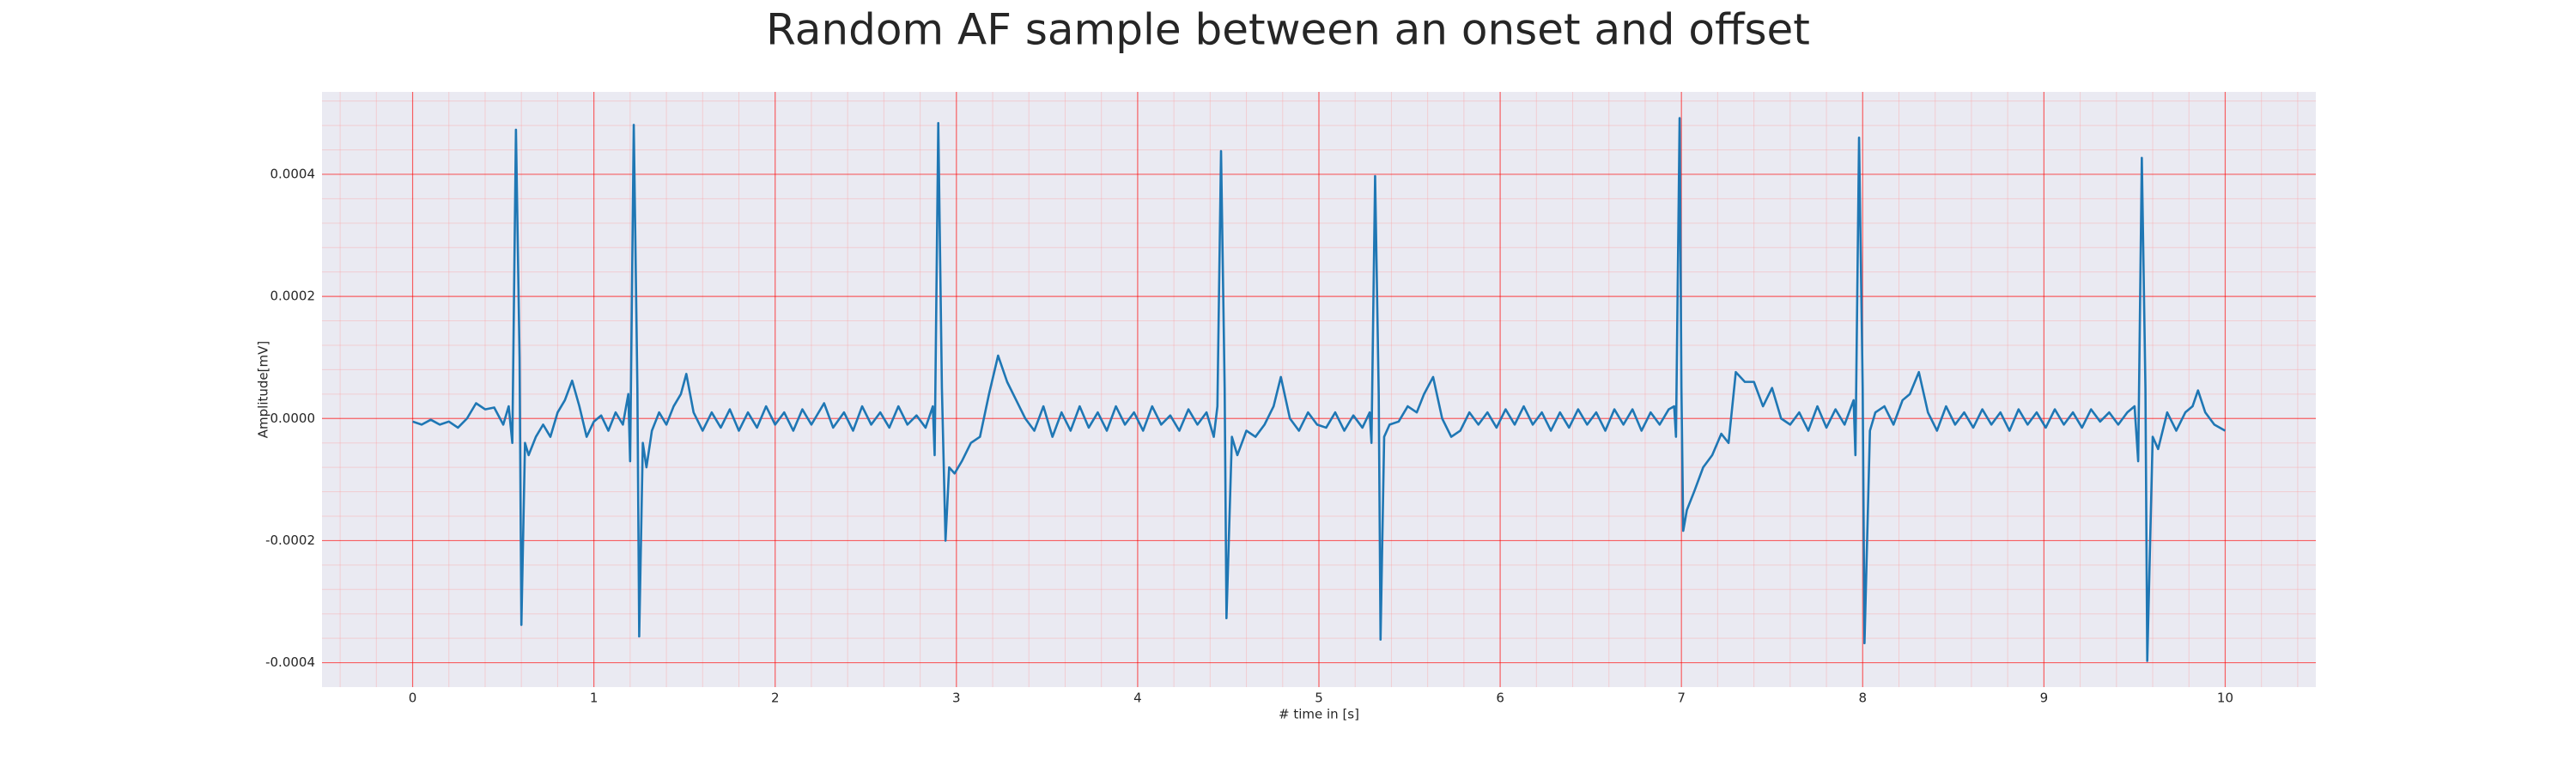 Image resolution: width=2576 pixels, height=773 pixels. Describe the element at coordinates (1319, 698) in the screenshot. I see `x-tick-label: 5` at that location.